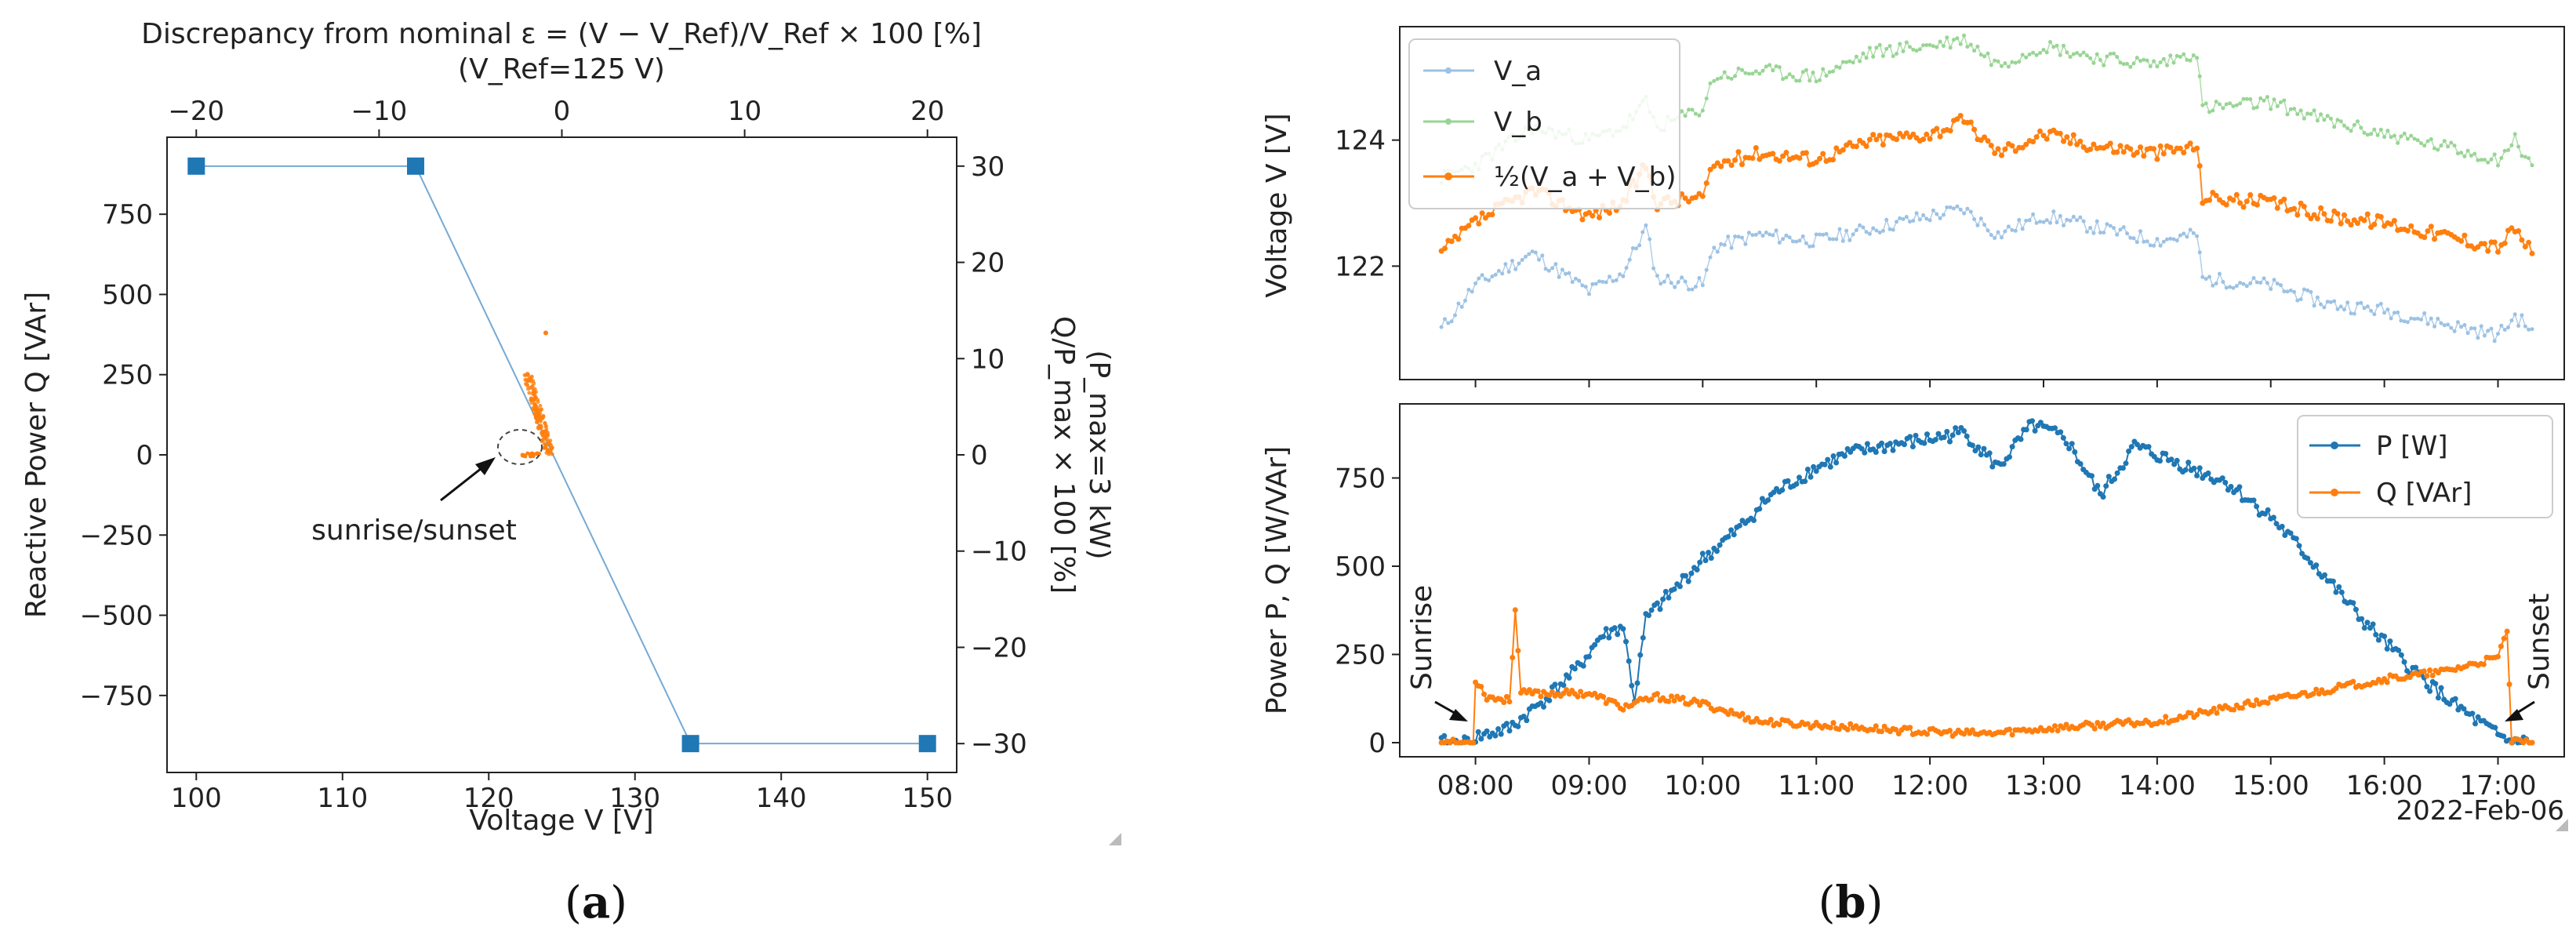 The height and width of the screenshot is (945, 2576). Describe the element at coordinates (744, 111) in the screenshot. I see `top-tick-label: 10` at that location.